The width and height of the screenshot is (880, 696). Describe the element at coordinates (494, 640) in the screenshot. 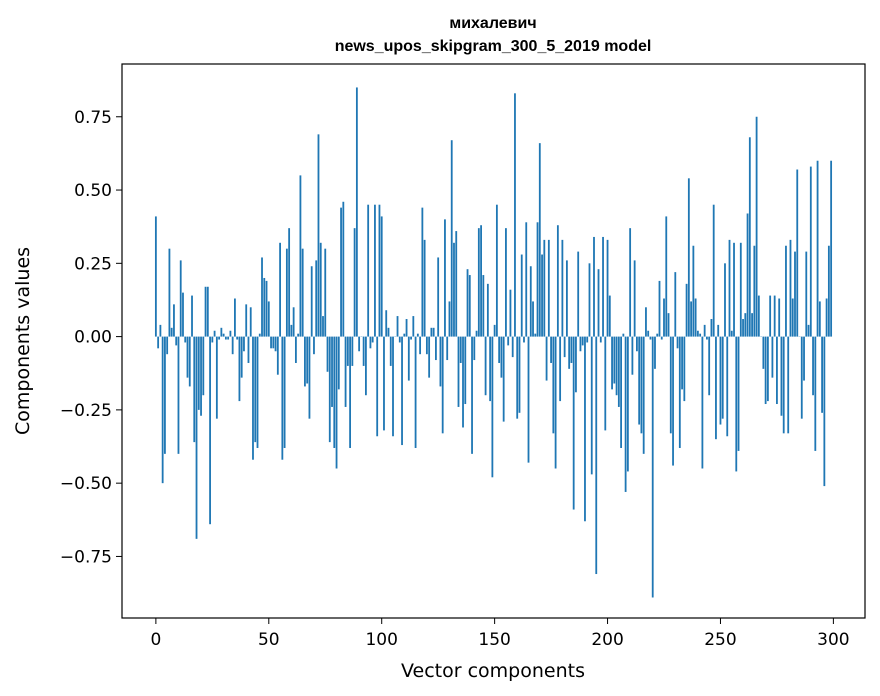

I see `x-tick-label: 150` at that location.